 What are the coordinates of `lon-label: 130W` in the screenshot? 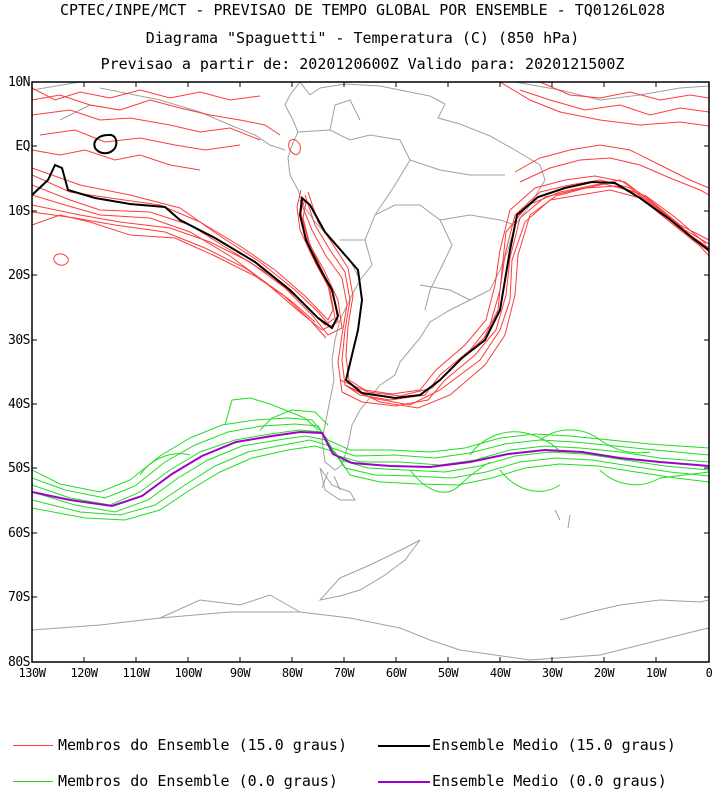 It's located at (32, 673).